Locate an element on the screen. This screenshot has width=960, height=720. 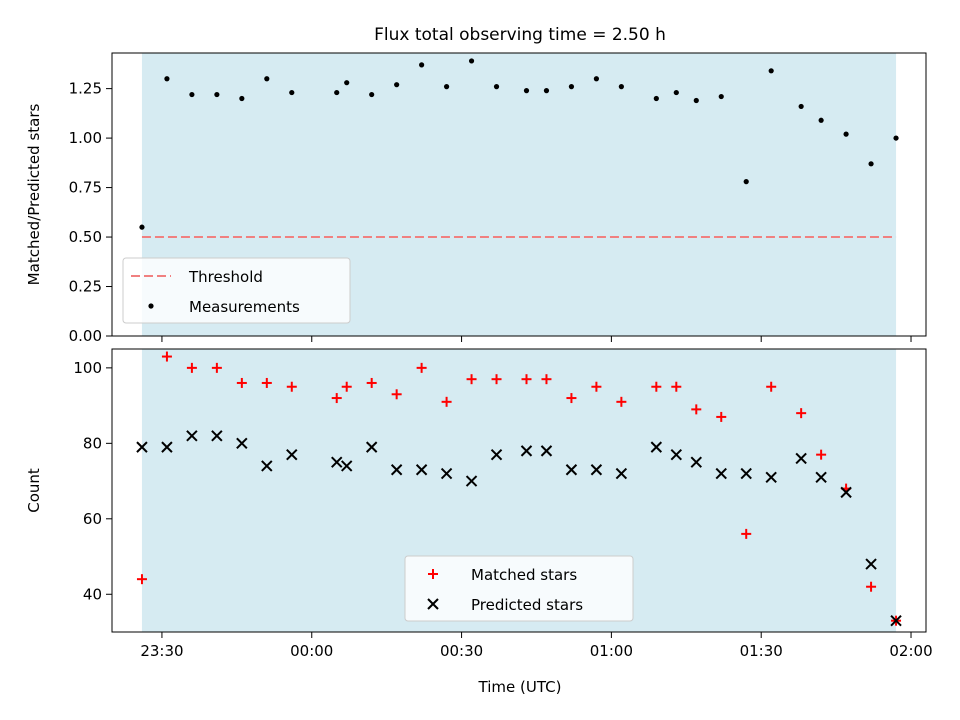
y-tick-label: 1.25 is located at coordinates (85, 89).